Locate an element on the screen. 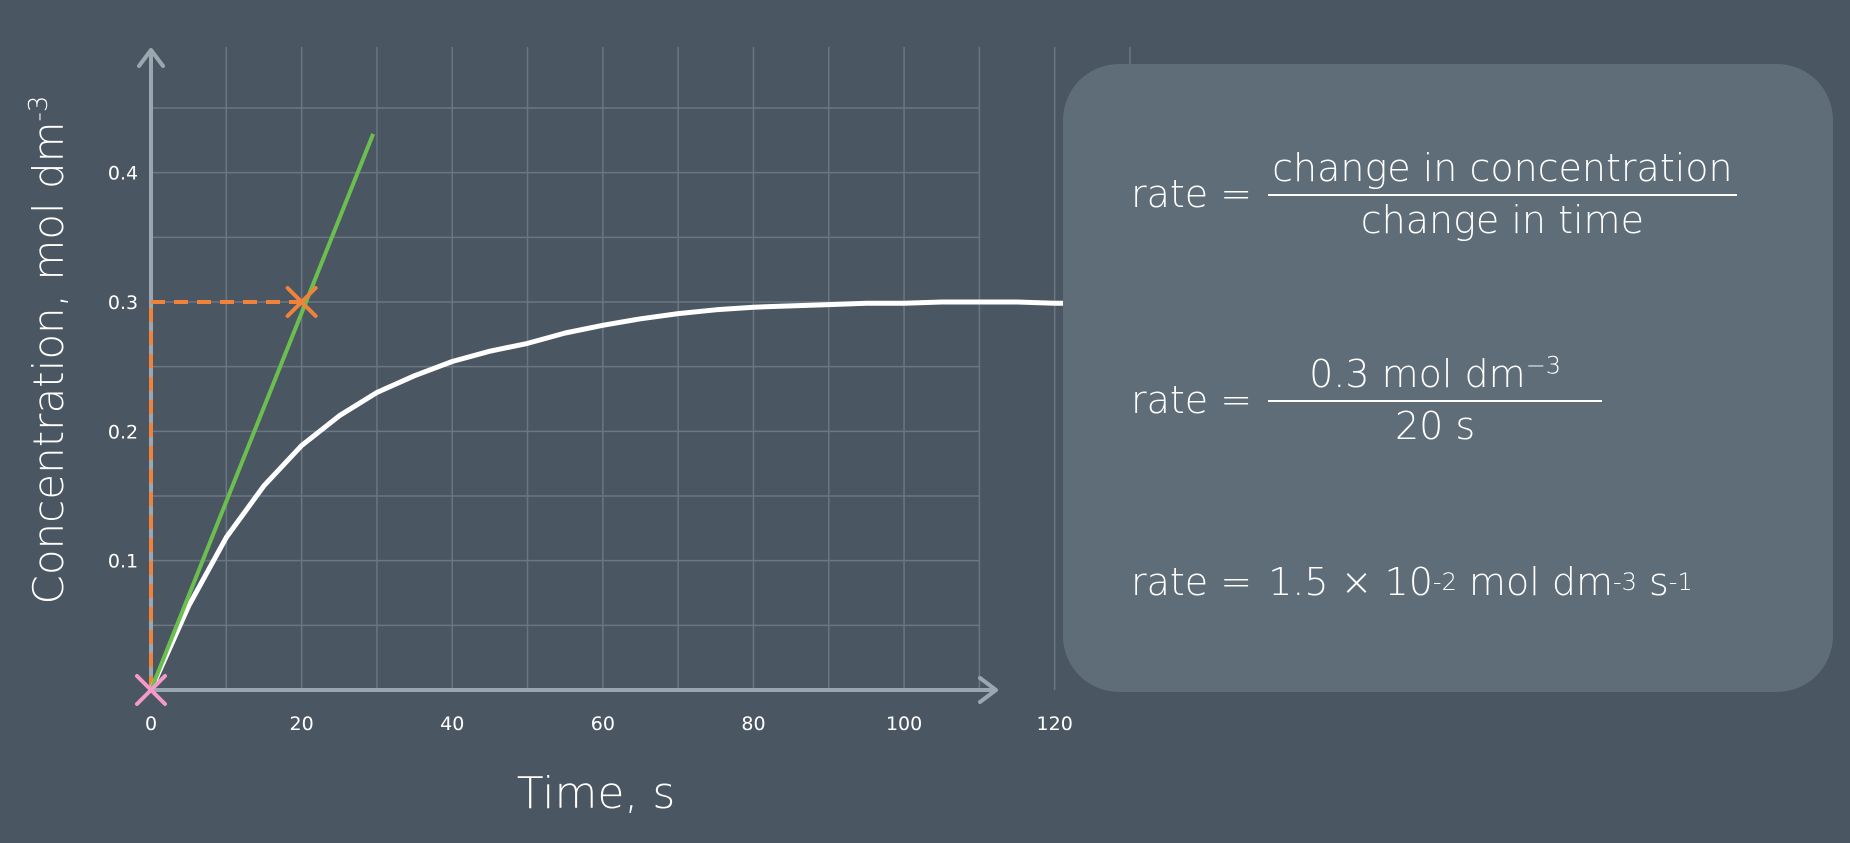 The height and width of the screenshot is (843, 1850). origin-marker is located at coordinates (151, 690).